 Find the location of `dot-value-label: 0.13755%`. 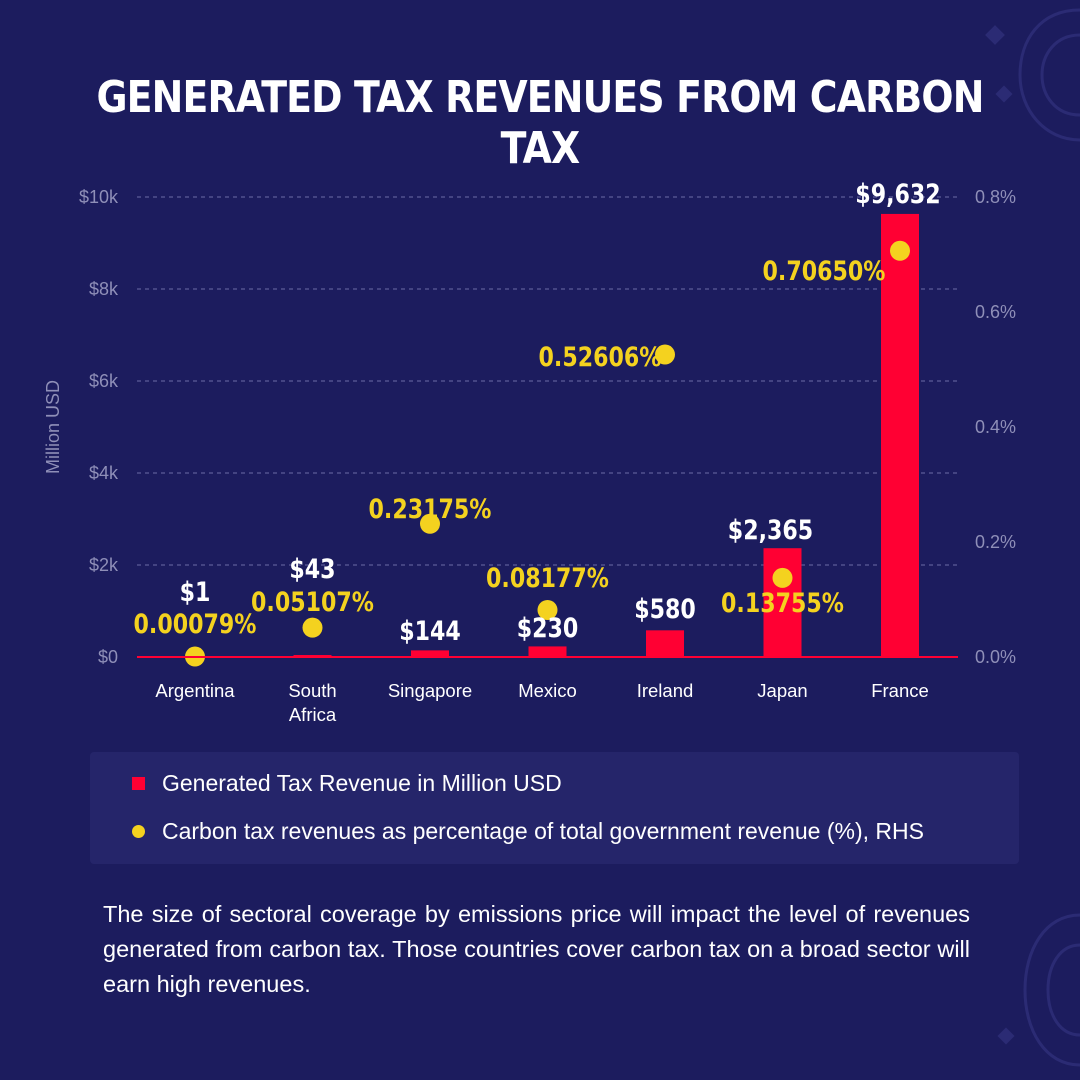

dot-value-label: 0.13755% is located at coordinates (782, 603).